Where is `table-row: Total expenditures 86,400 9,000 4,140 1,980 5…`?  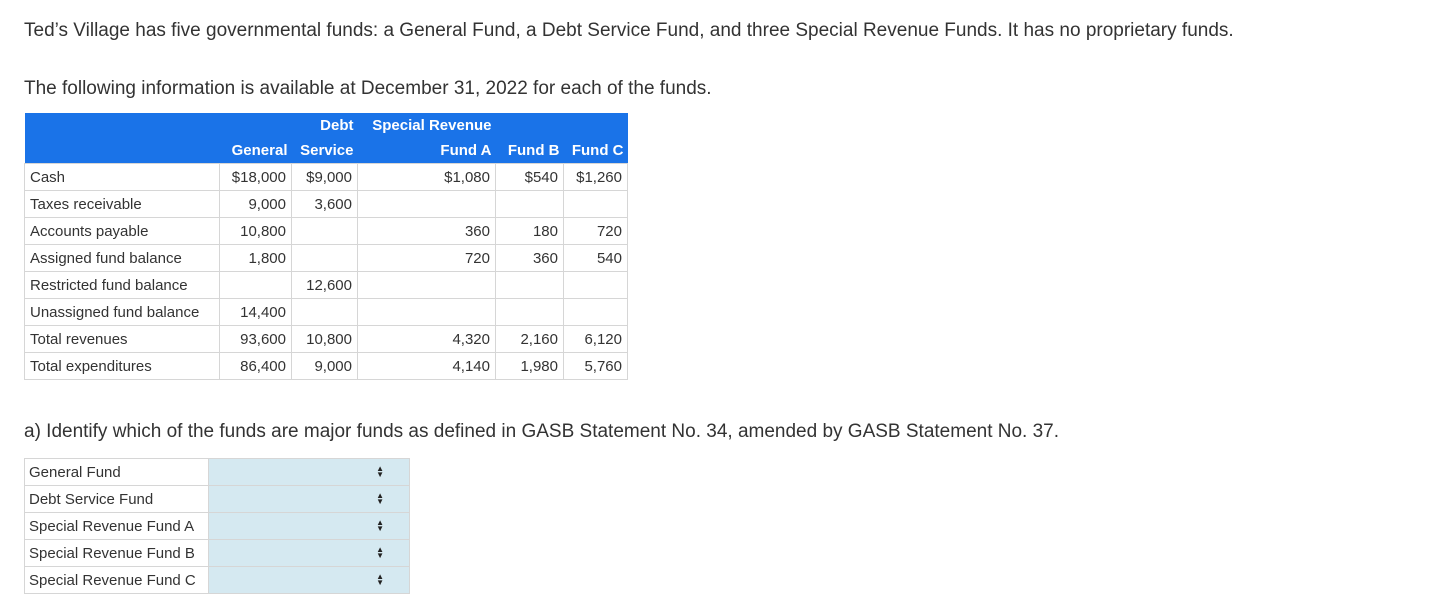
table-row: Total expenditures 86,400 9,000 4,140 1,980 5… is located at coordinates (326, 366).